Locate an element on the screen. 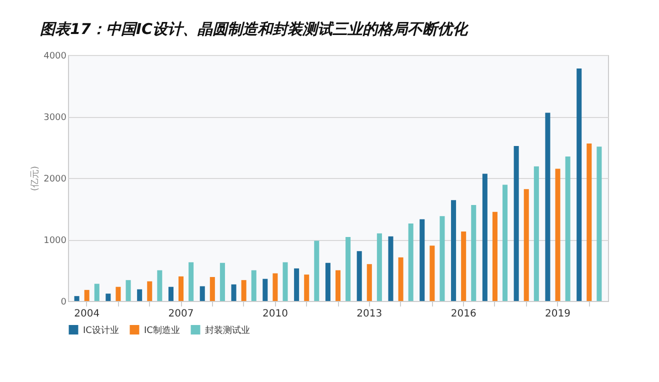 Image resolution: width=659 pixels, height=382 pixels. y-axis-title: (亿元) is located at coordinates (35, 179).